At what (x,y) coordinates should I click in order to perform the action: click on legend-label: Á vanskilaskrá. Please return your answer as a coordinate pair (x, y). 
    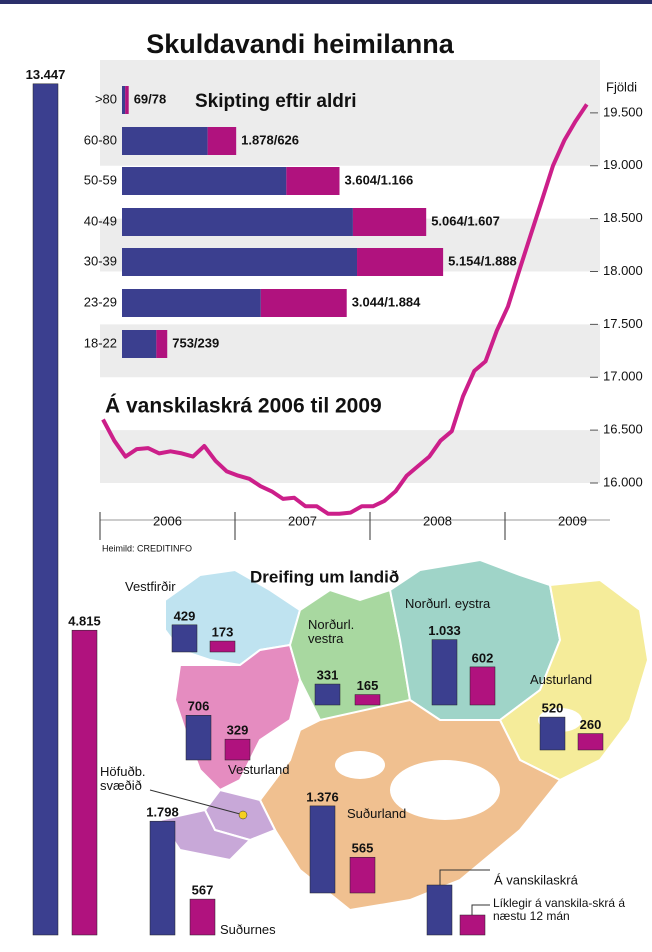
    Looking at the image, I should click on (536, 879).